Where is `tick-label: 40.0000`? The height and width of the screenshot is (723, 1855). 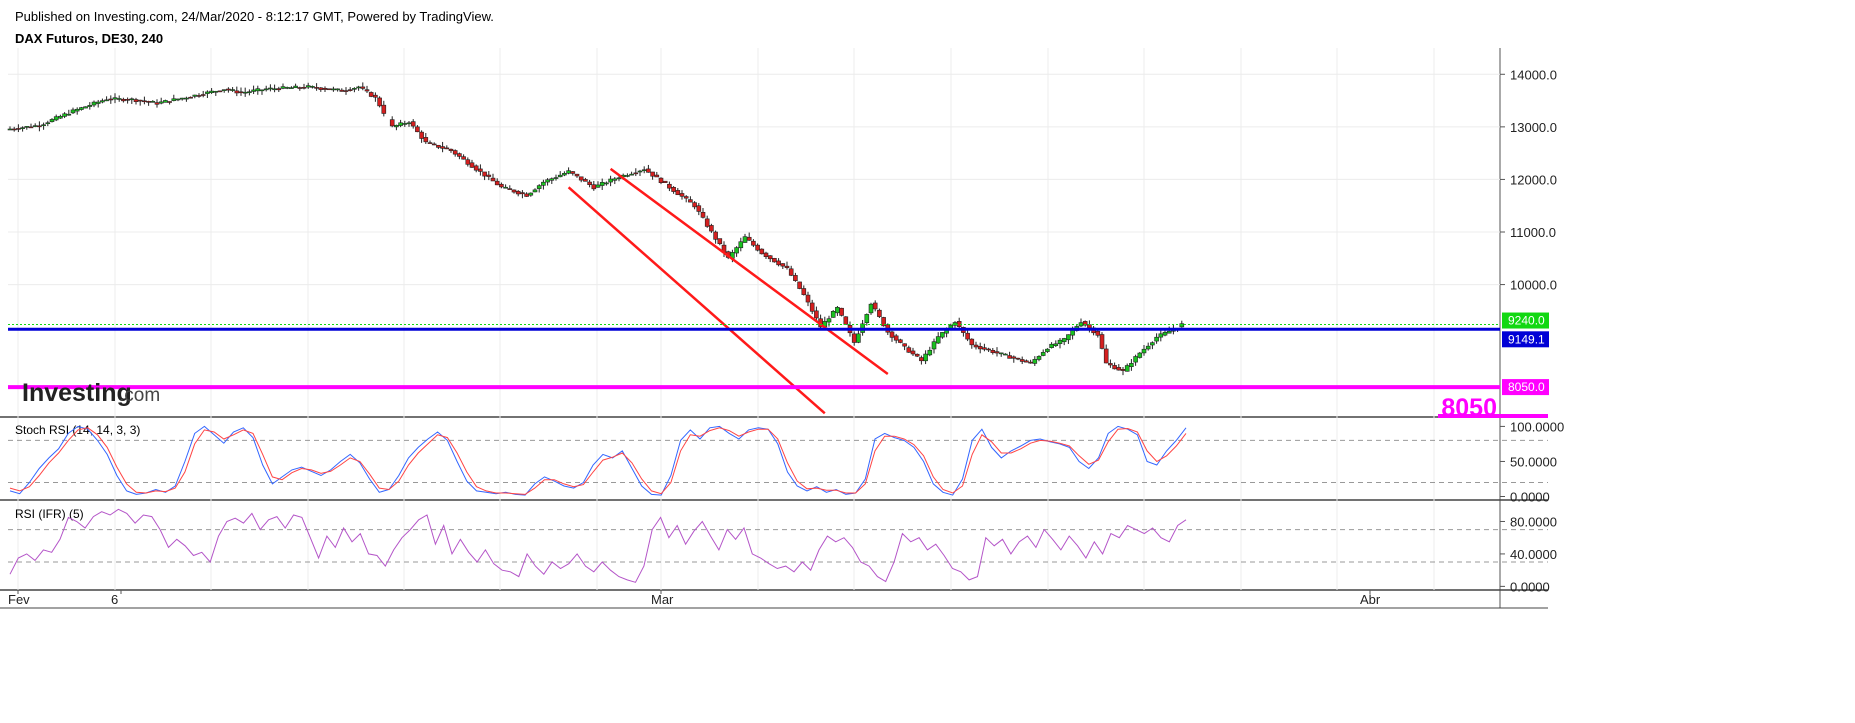
tick-label: 40.0000 is located at coordinates (1533, 554).